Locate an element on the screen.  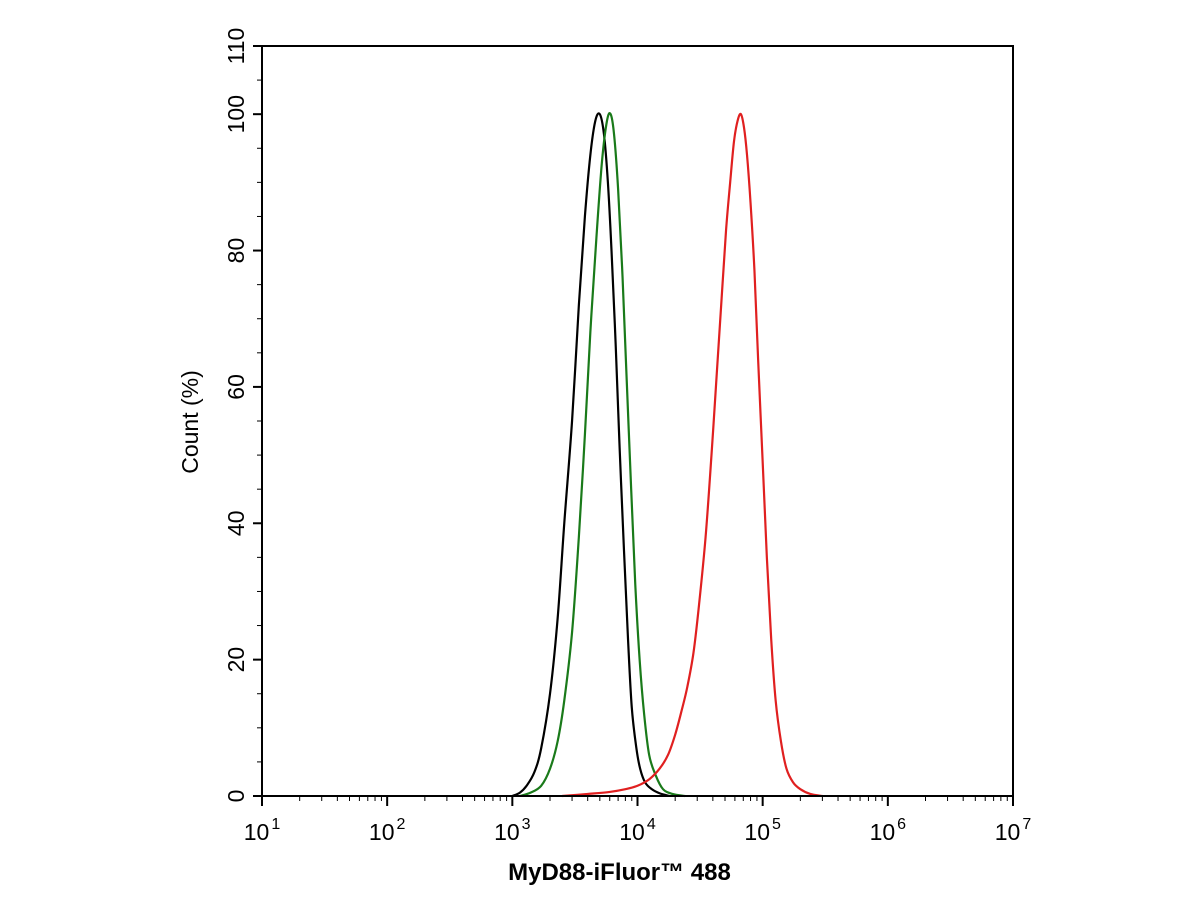
x-tick-label: 10 1 is located at coordinates (262, 830).